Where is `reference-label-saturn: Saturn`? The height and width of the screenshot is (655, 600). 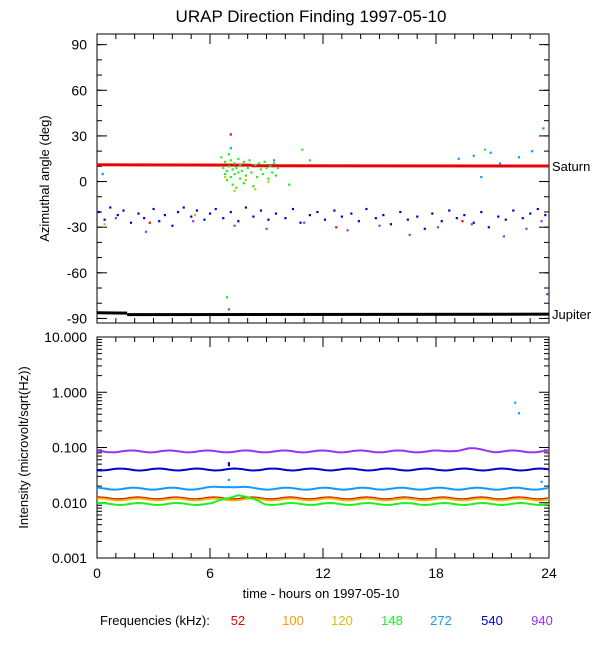
reference-label-saturn: Saturn is located at coordinates (571, 166).